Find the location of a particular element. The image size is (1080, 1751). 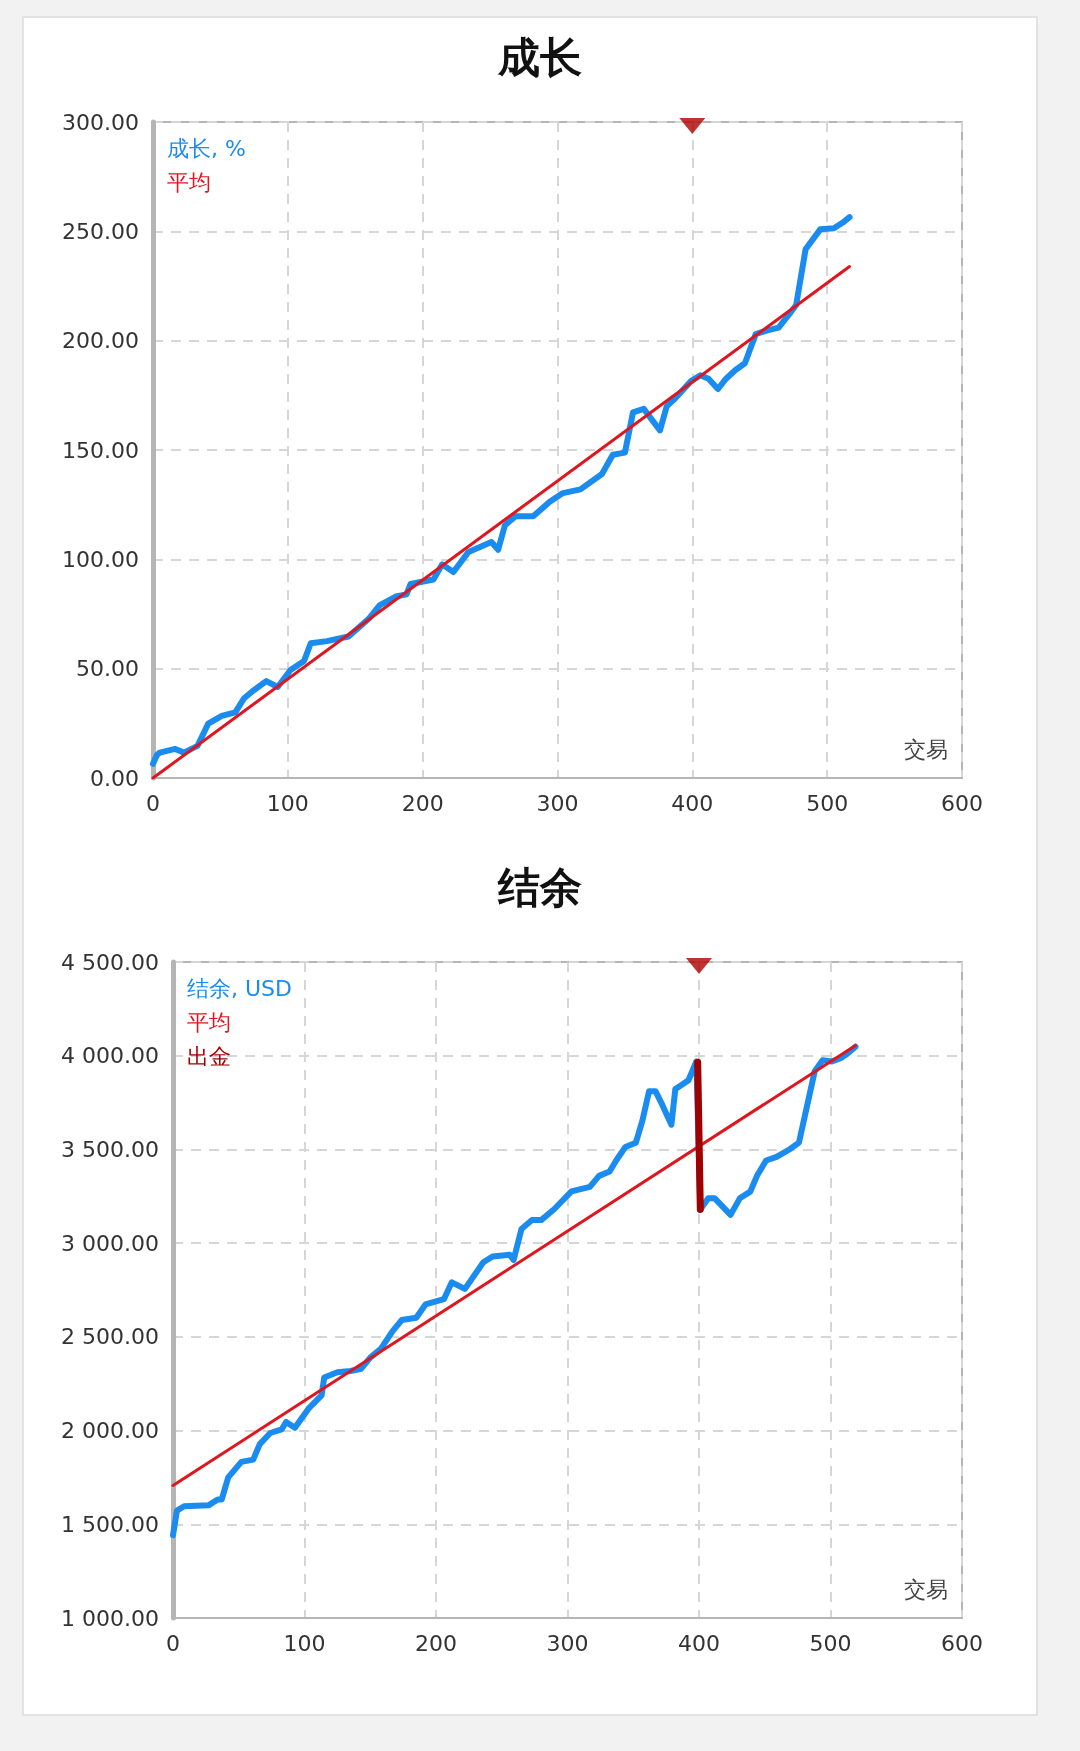

y-tick-label: 3 500.00 is located at coordinates (110, 1149).